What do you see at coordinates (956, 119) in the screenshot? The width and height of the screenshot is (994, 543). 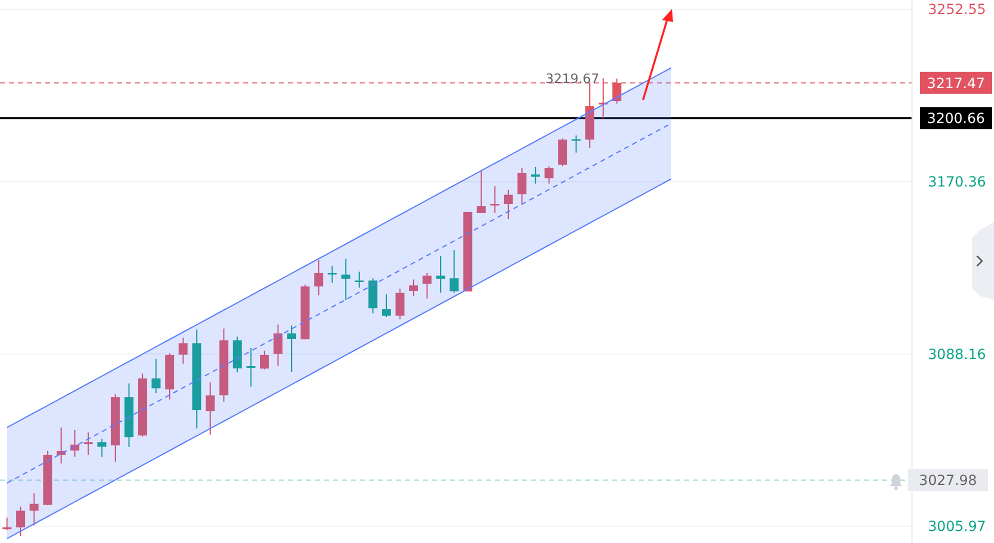 I see `ref-line-label: 3200.66` at bounding box center [956, 119].